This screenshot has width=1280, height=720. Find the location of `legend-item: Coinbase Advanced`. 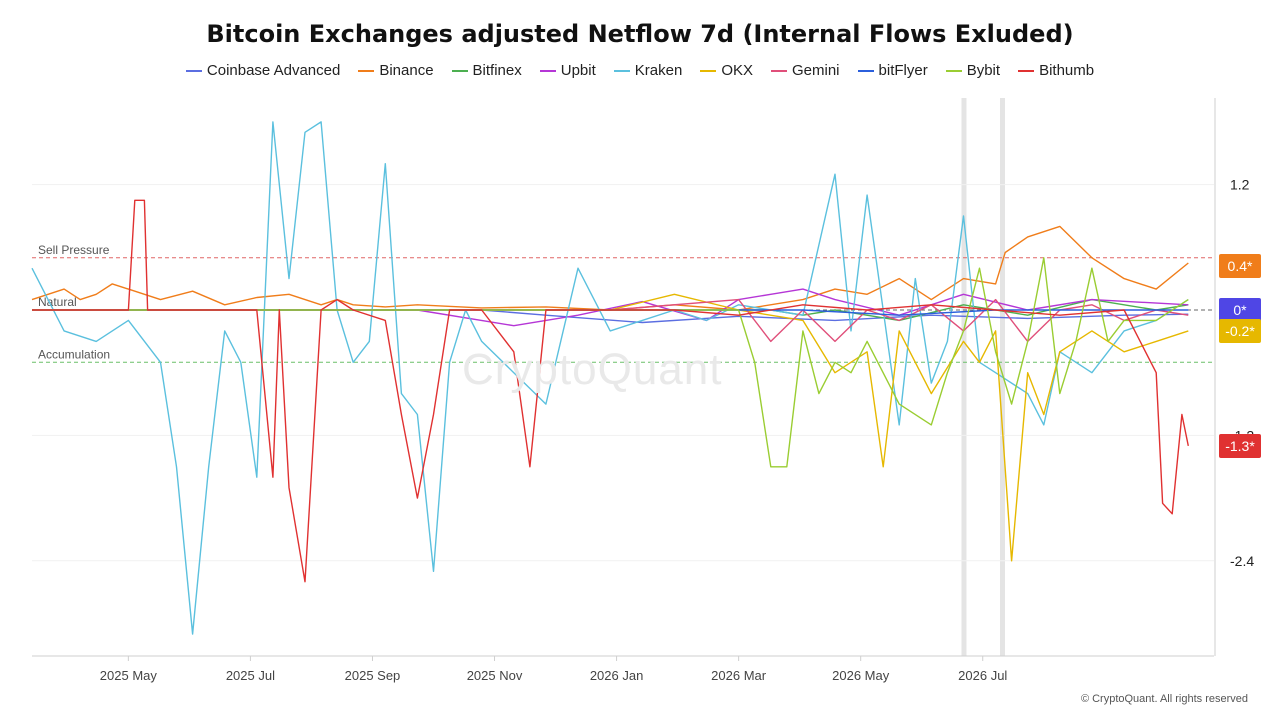

legend-item: Coinbase Advanced is located at coordinates (263, 70).